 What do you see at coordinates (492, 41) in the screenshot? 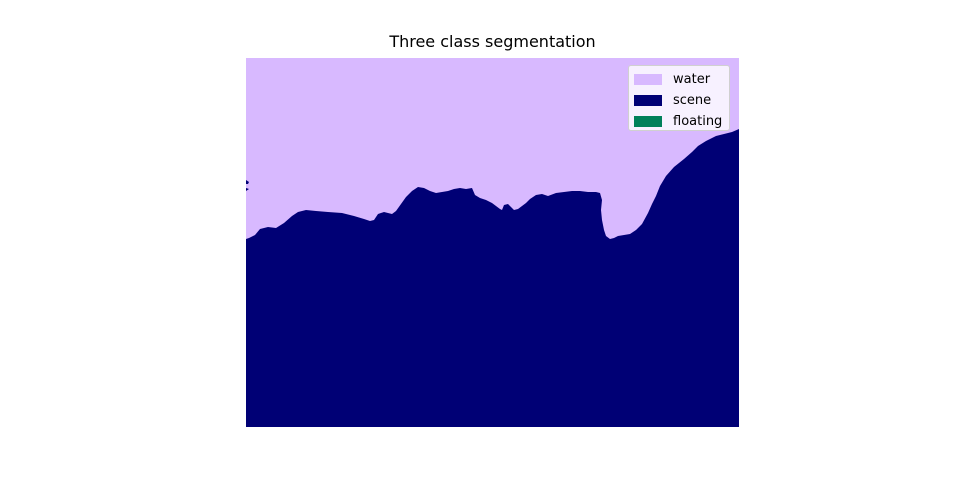
I see `chart-title: Three class segmentation` at bounding box center [492, 41].